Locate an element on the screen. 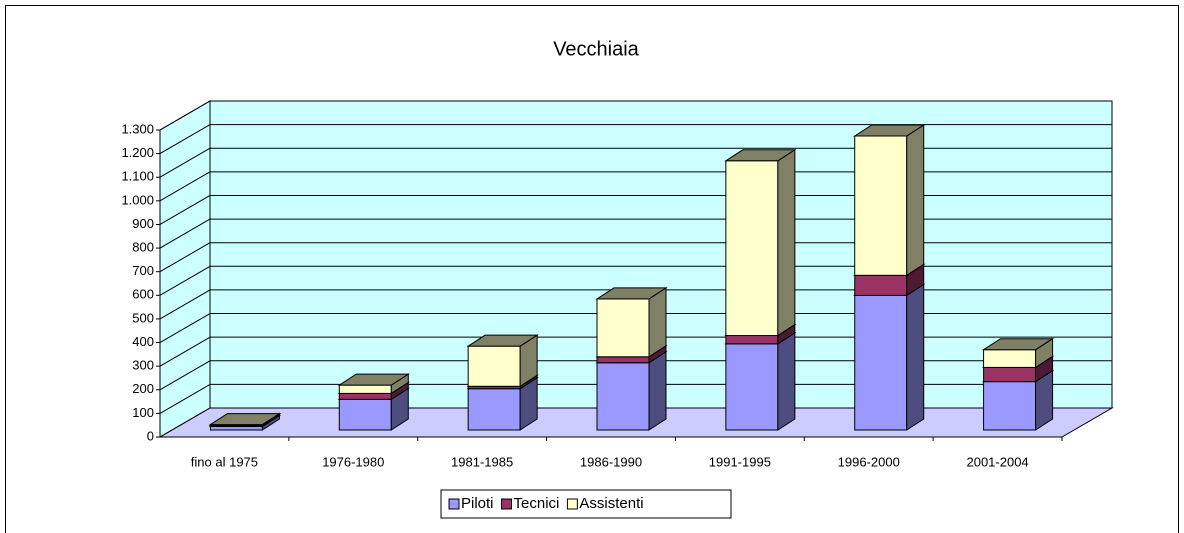 Image resolution: width=1184 pixels, height=533 pixels. legend-box is located at coordinates (586, 504).